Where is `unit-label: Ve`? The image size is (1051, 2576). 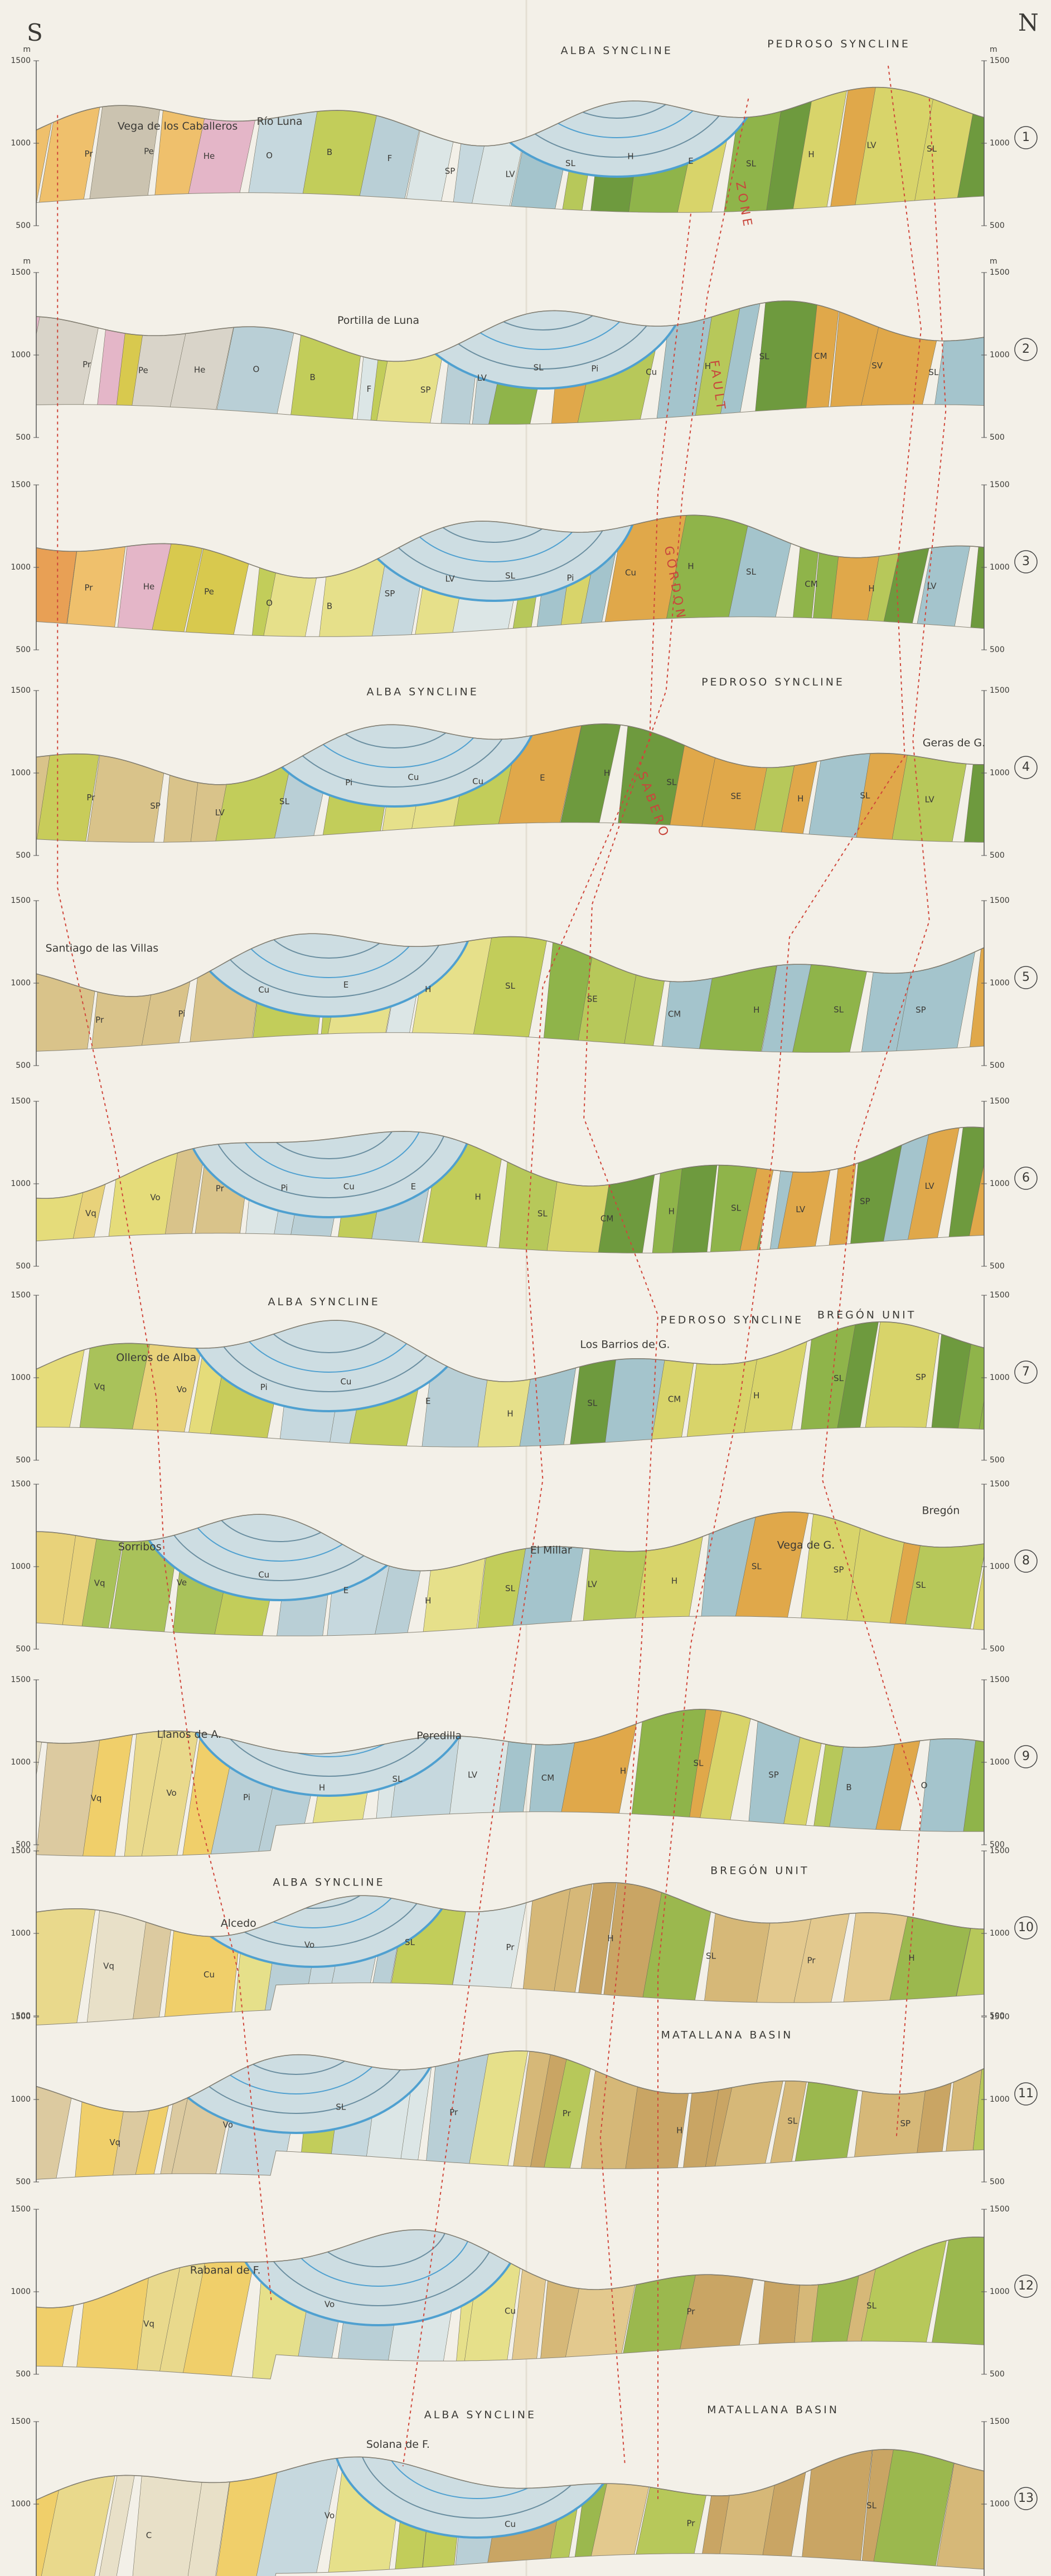 unit-label: Ve is located at coordinates (182, 1583).